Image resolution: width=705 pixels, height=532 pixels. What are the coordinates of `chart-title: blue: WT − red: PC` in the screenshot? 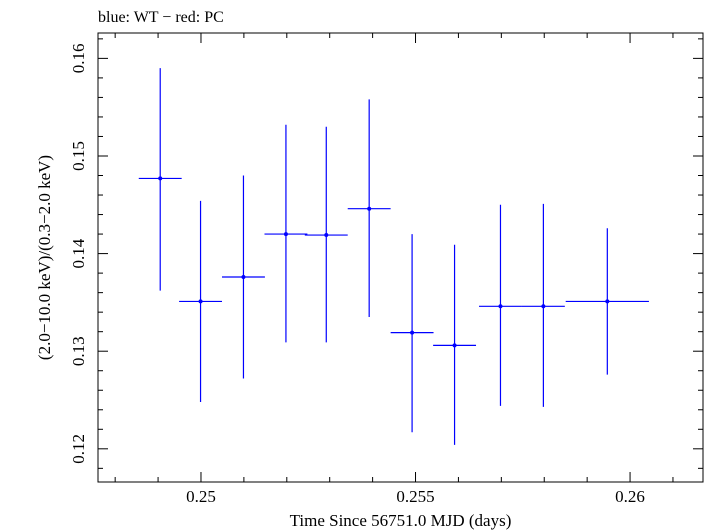 It's located at (161, 17).